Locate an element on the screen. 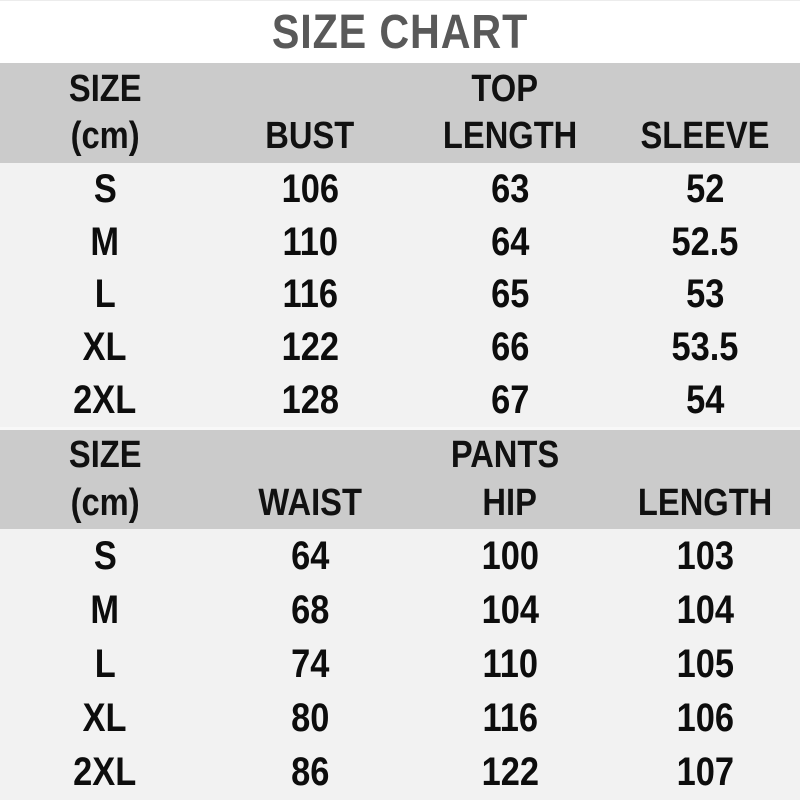 This screenshot has height=800, width=800. table-cell: 128 is located at coordinates (310, 400).